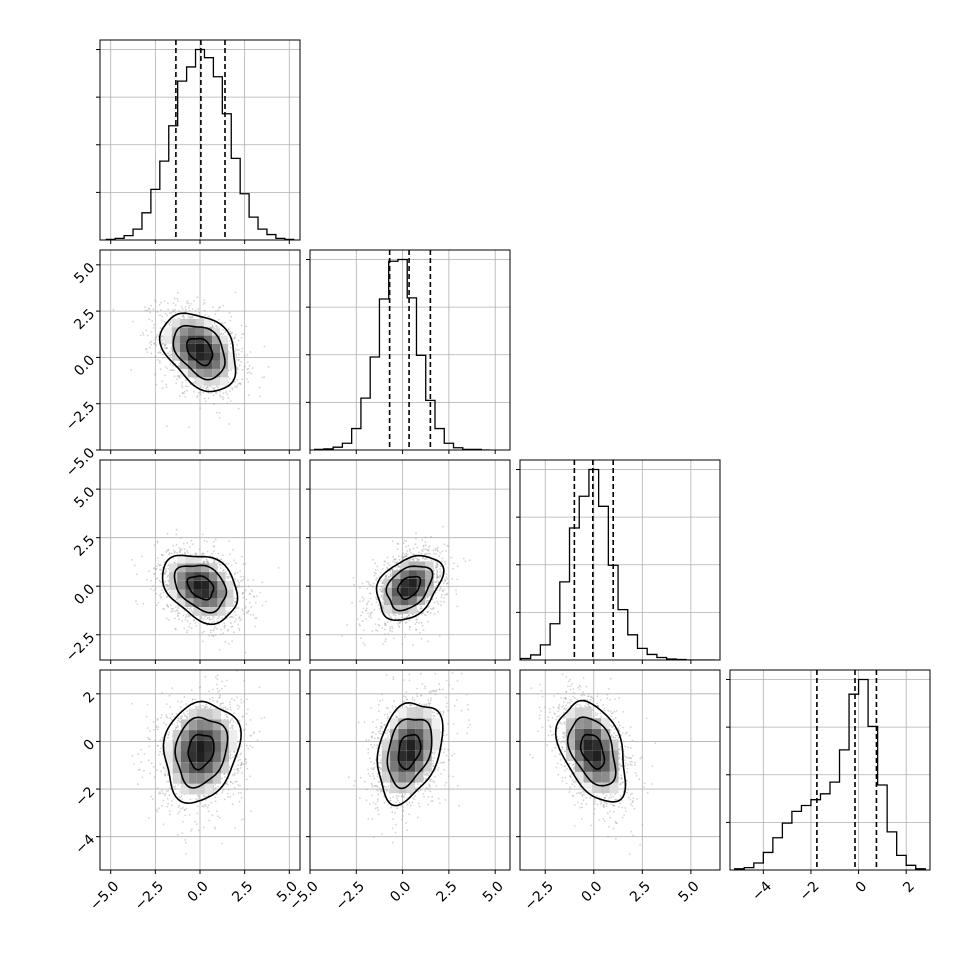 The height and width of the screenshot is (970, 970). I want to click on pair-grid, so click(200, 350).